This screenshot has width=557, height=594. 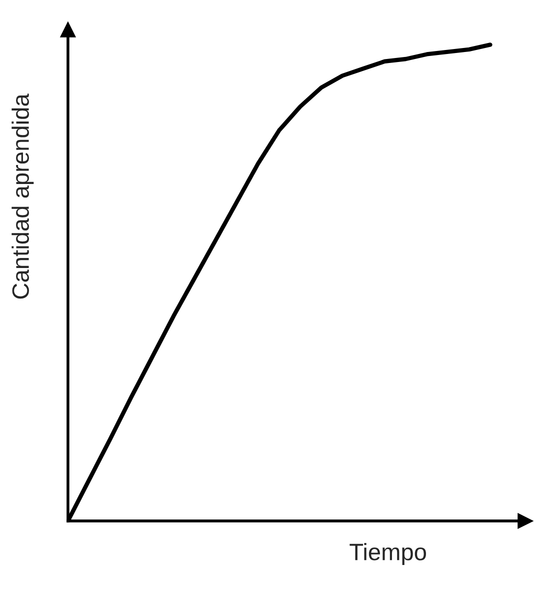 I want to click on x-axis-title: Tiempo, so click(x=388, y=554).